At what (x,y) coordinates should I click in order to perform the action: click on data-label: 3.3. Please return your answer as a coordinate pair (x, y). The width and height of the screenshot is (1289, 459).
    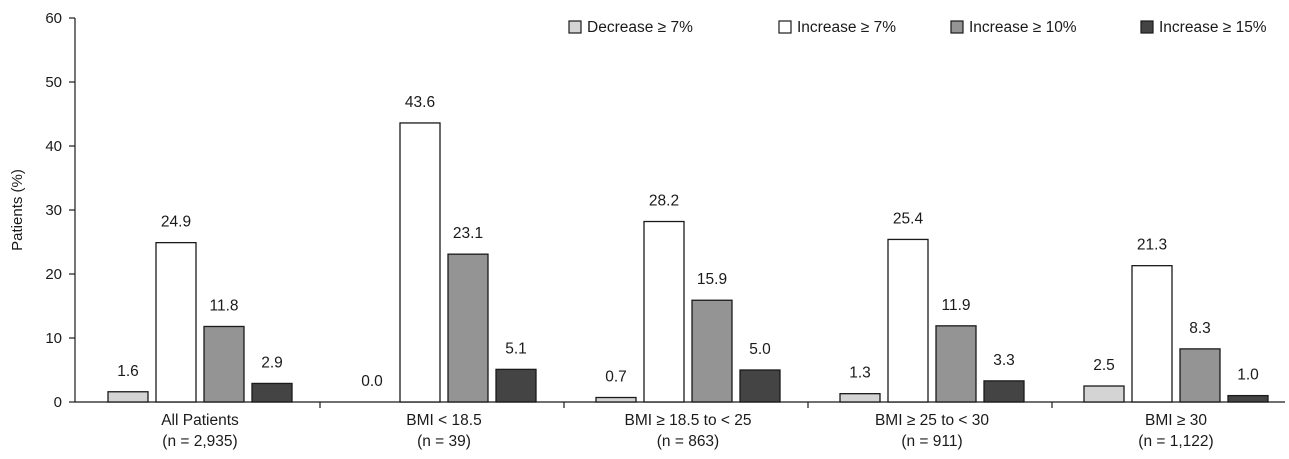
    Looking at the image, I should click on (1004, 360).